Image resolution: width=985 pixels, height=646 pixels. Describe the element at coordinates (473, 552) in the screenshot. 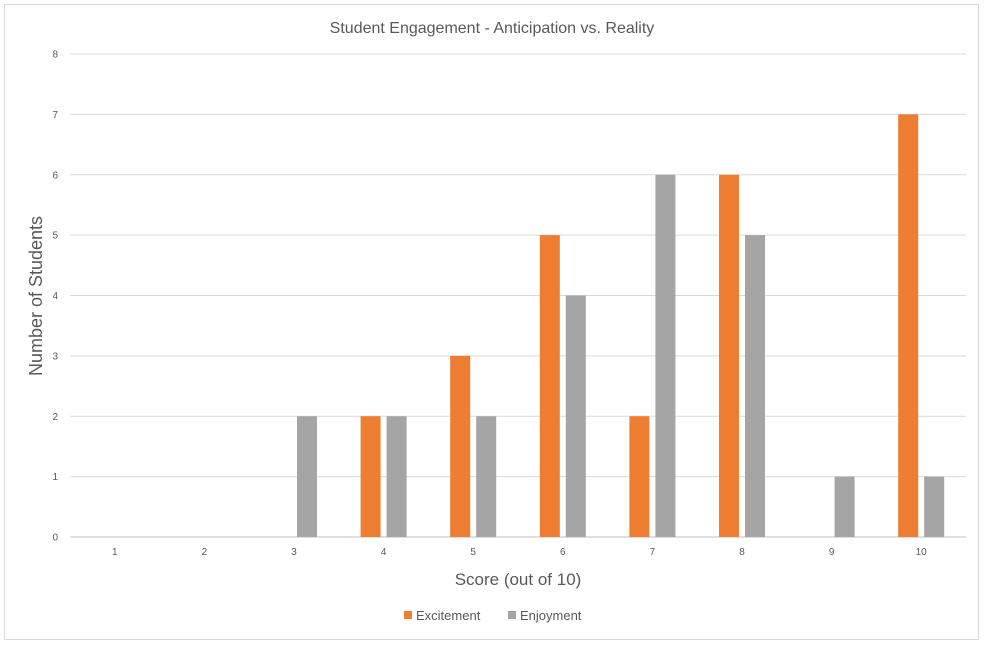

I see `x-tick-label: 5` at that location.